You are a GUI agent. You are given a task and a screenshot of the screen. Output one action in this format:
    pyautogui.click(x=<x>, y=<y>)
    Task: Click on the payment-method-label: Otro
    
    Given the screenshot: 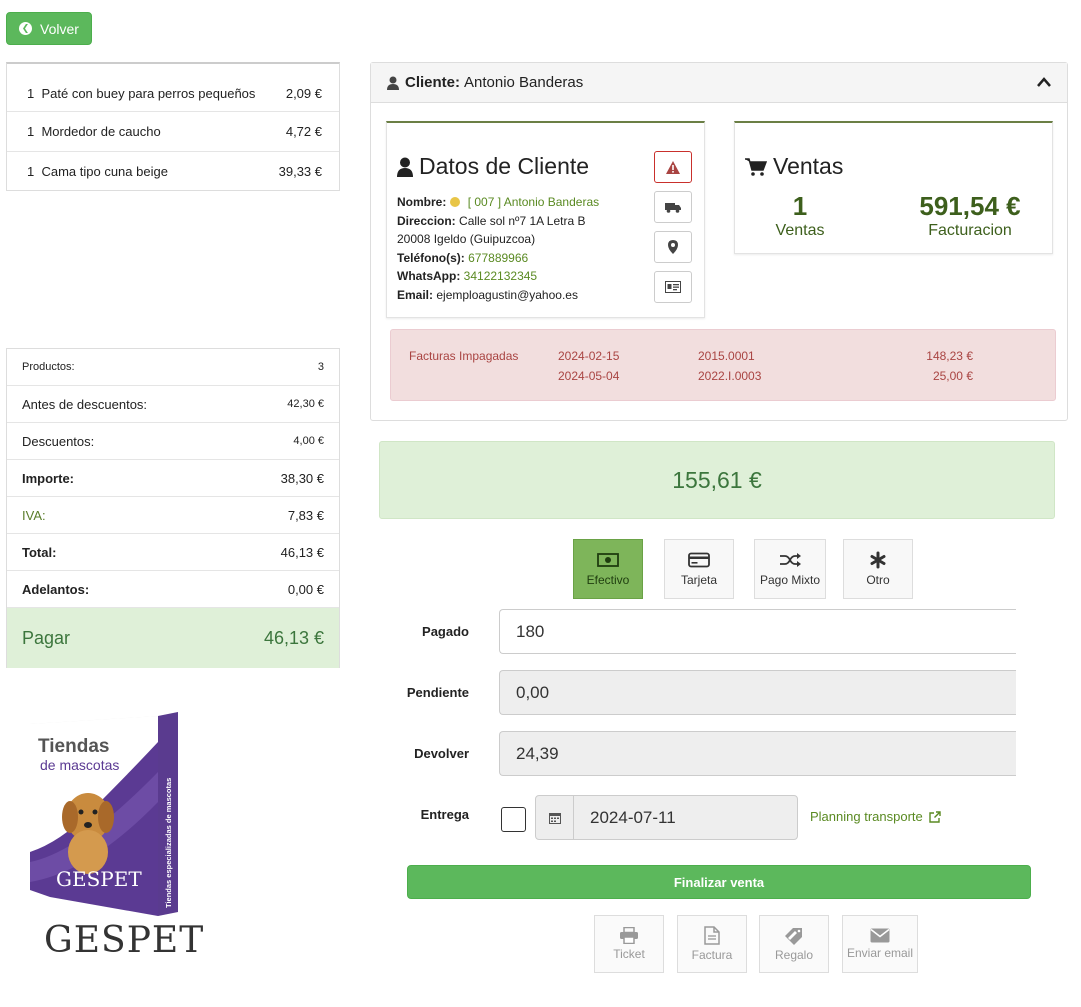 What is the action you would take?
    pyautogui.click(x=878, y=580)
    